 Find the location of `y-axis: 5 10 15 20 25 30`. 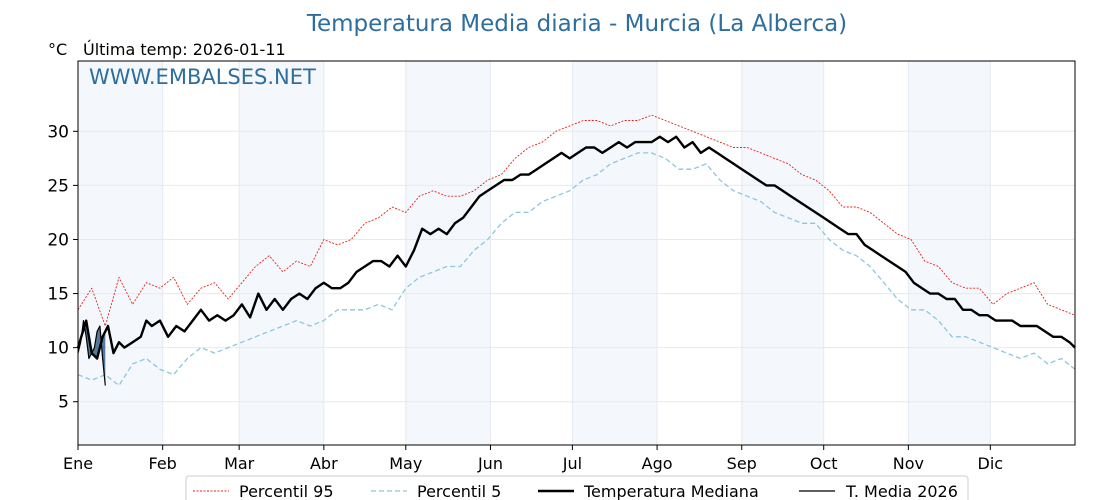

y-axis: 5 10 15 20 25 30 is located at coordinates (62, 267).